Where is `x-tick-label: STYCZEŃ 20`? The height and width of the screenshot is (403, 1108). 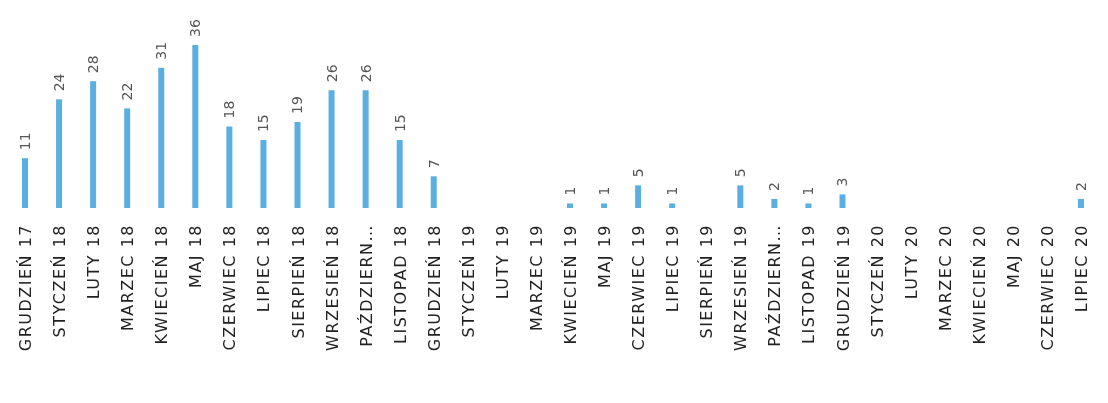
x-tick-label: STYCZEŃ 20 is located at coordinates (877, 281).